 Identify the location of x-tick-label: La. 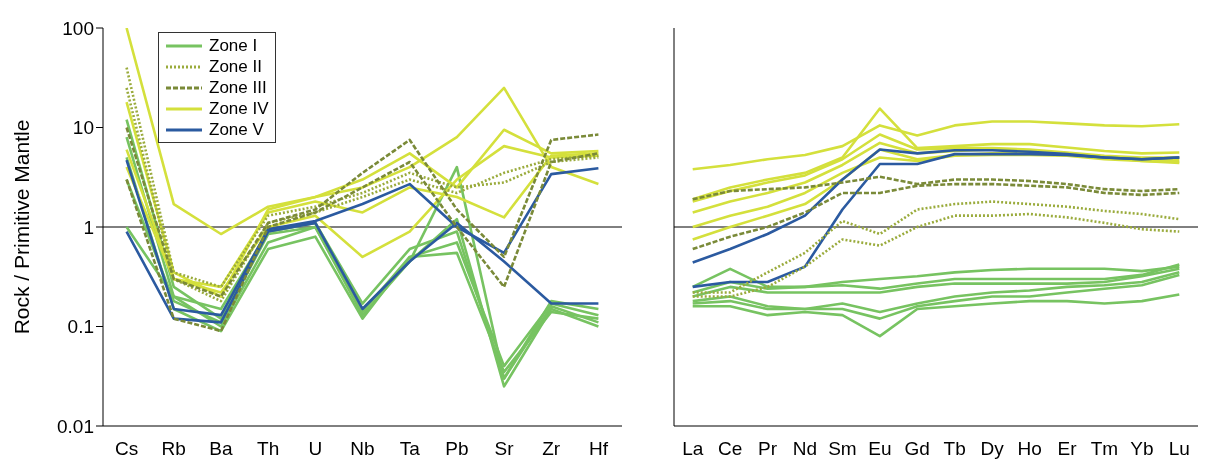
(693, 449).